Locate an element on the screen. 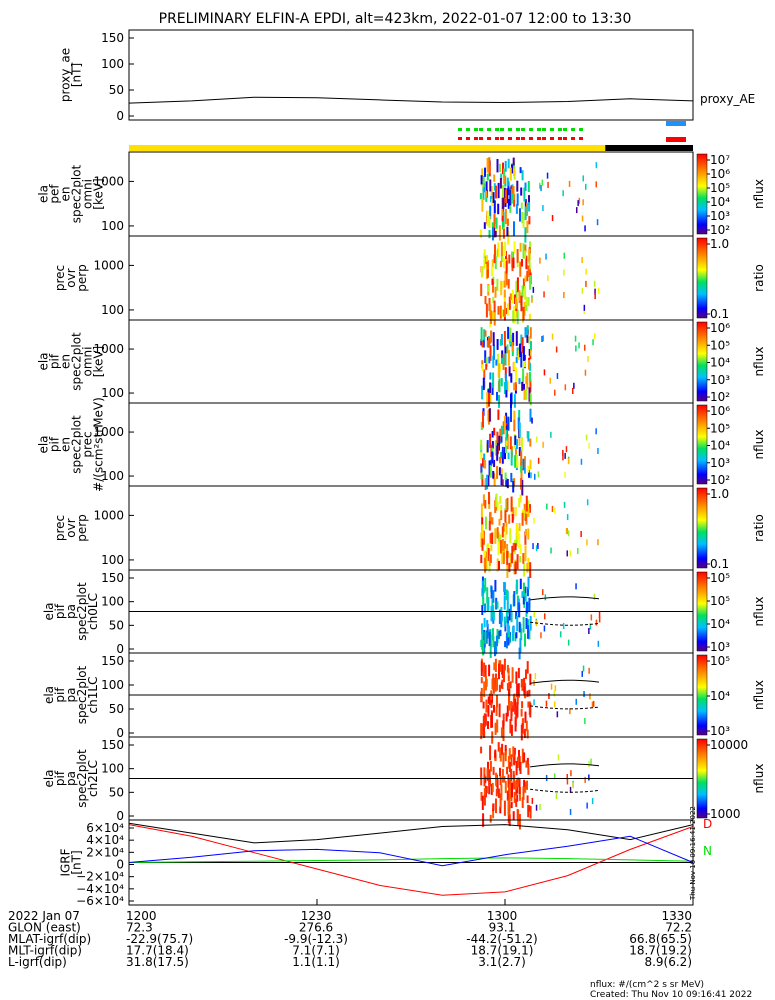  ylabel-line: [keV] is located at coordinates (99, 193).